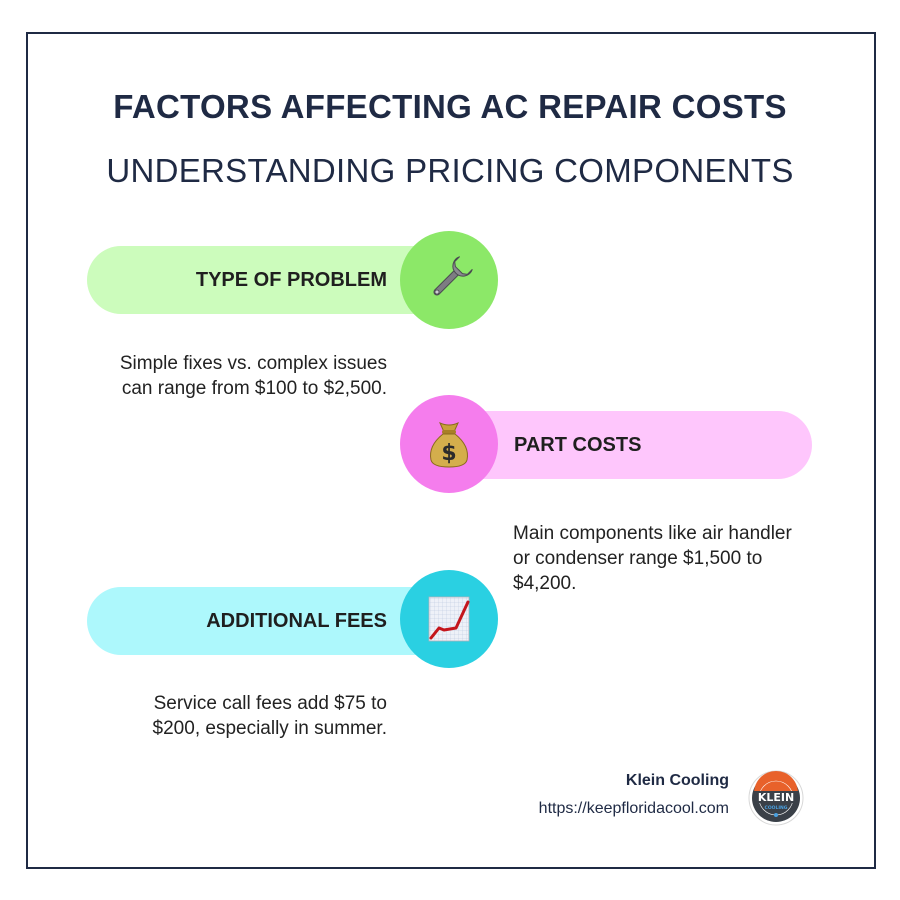  What do you see at coordinates (677, 780) in the screenshot?
I see `brand-name: Klein Cooling` at bounding box center [677, 780].